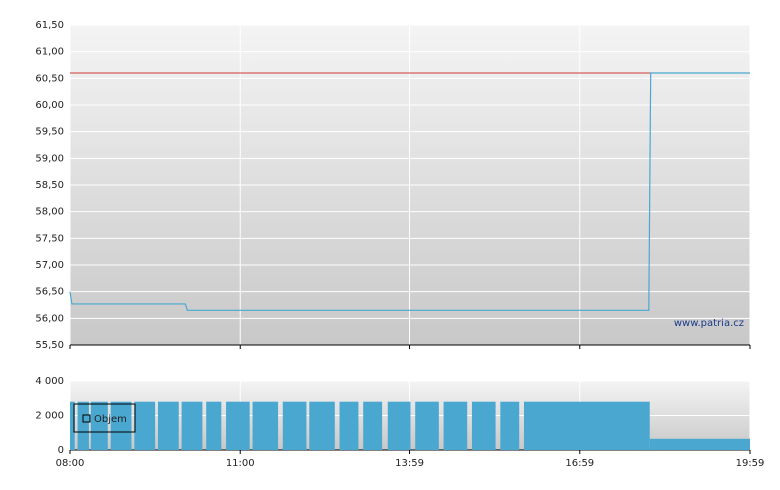 This screenshot has width=780, height=490. What do you see at coordinates (49, 381) in the screenshot?
I see `y-tick-label: 4 000` at bounding box center [49, 381].